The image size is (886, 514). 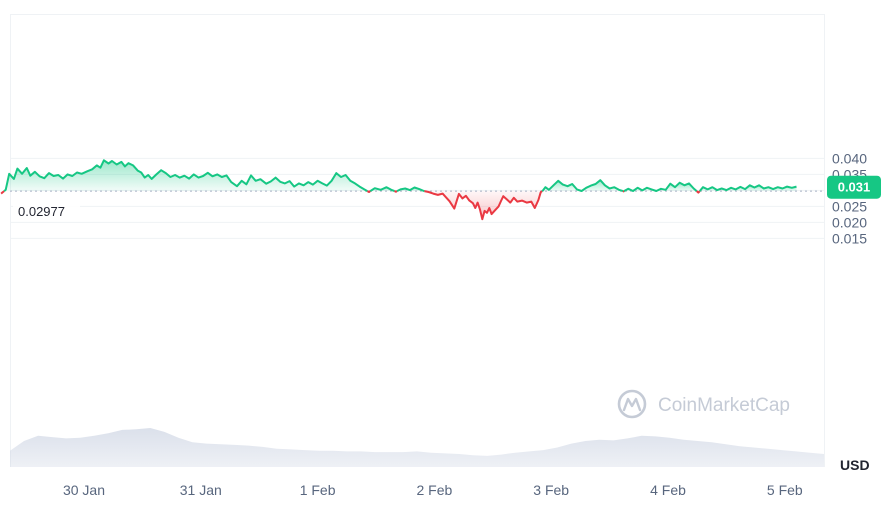 What do you see at coordinates (855, 465) in the screenshot?
I see `currency-unit-label: USD` at bounding box center [855, 465].